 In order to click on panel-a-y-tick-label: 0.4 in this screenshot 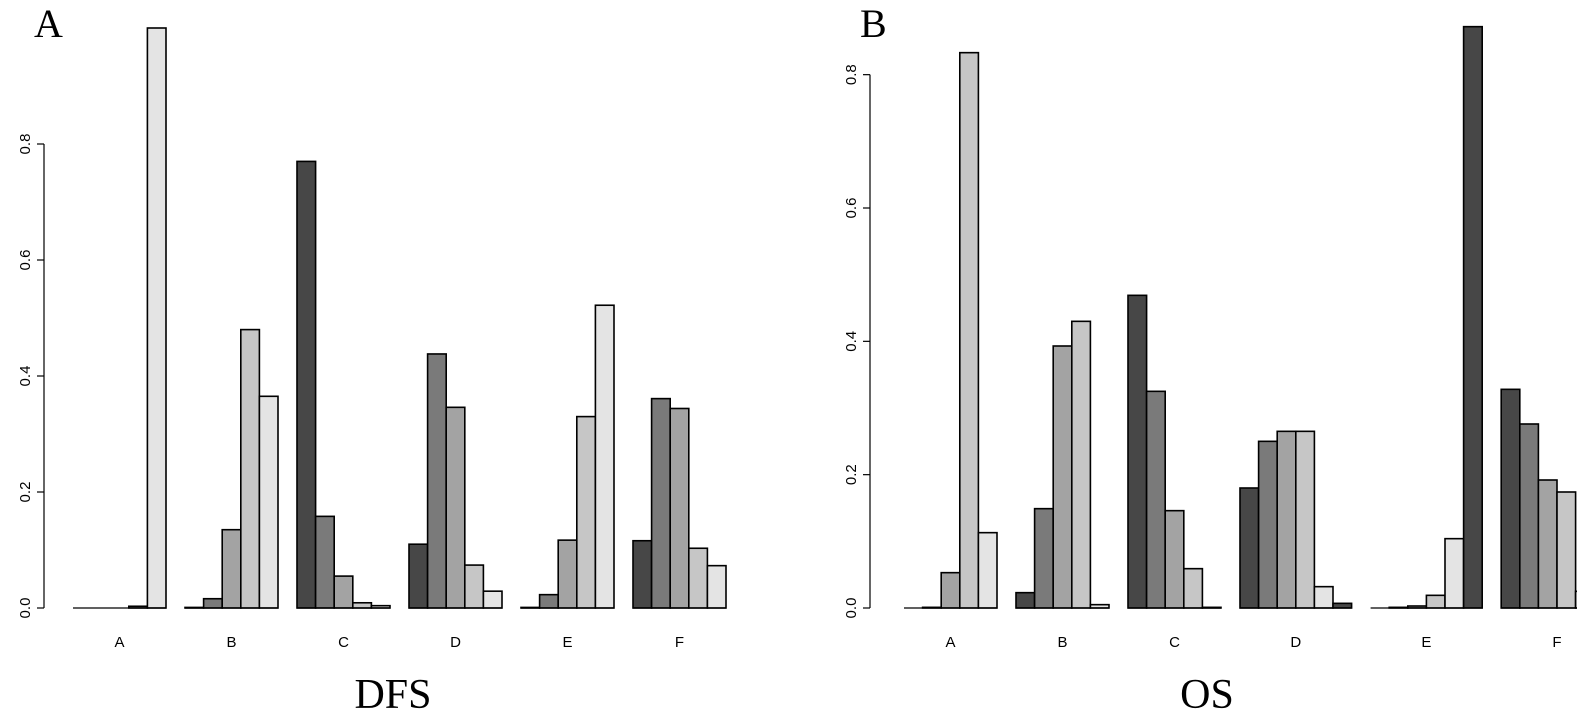, I will do `click(25, 376)`.